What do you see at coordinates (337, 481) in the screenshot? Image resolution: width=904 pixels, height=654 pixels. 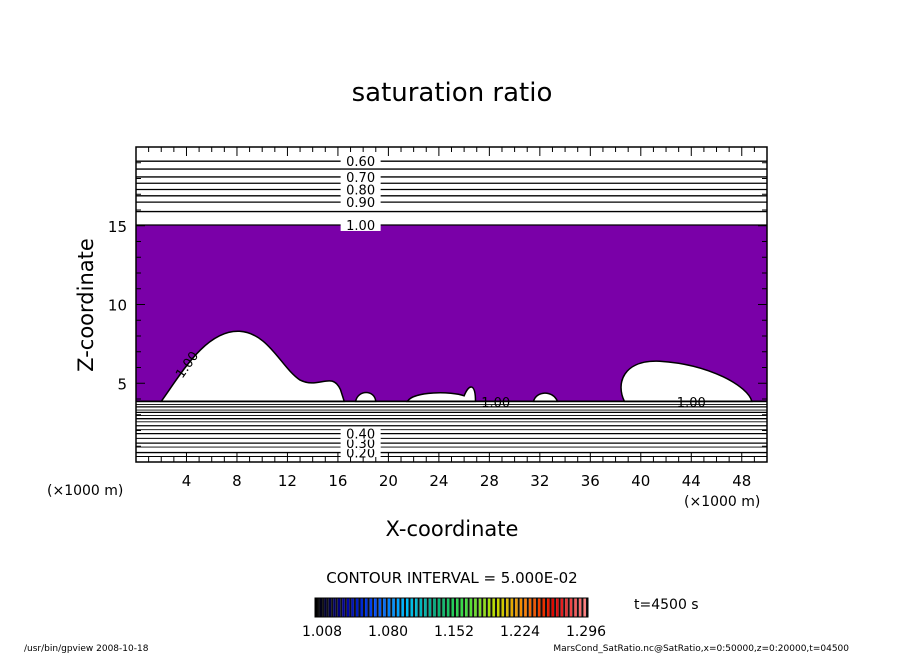 I see `x-tick-label: 16` at bounding box center [337, 481].